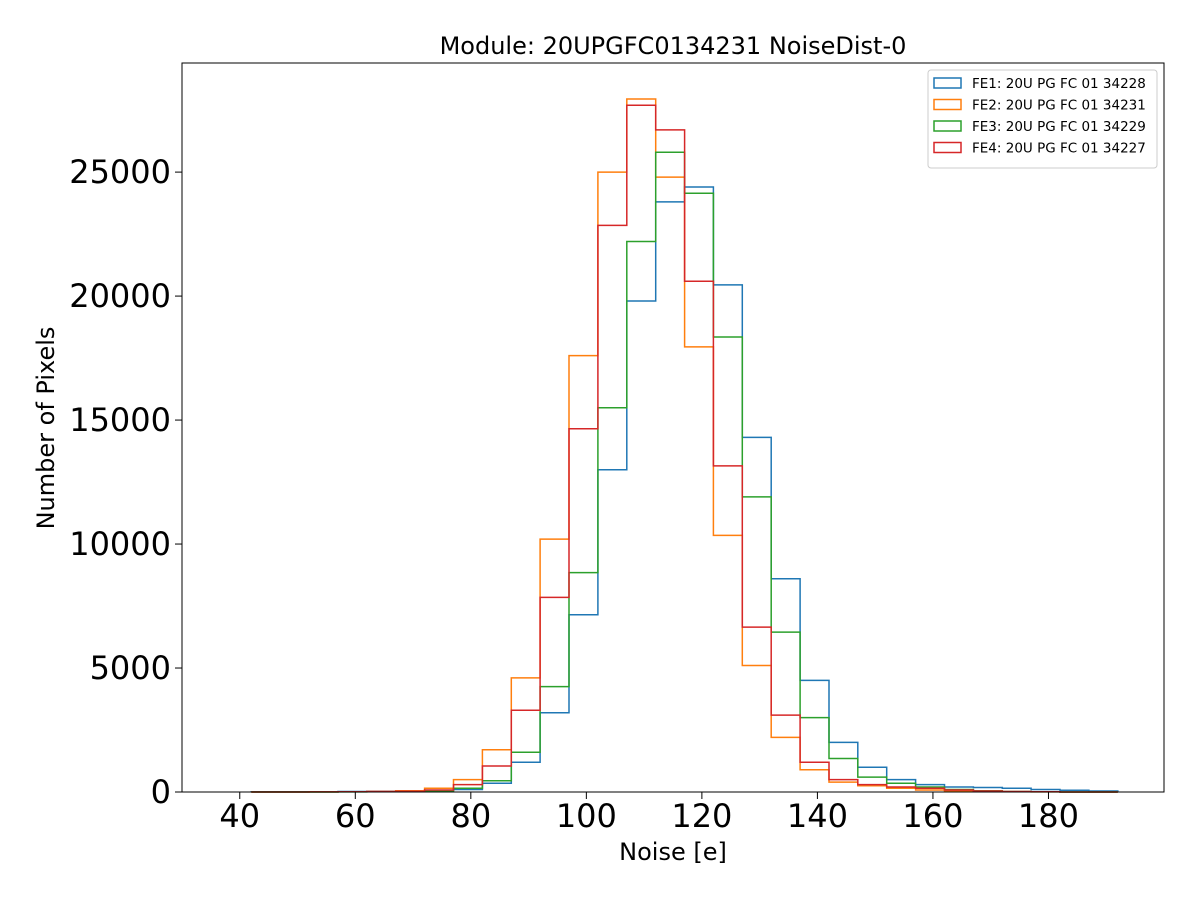 The height and width of the screenshot is (900, 1200). I want to click on legend-swatch-fe2, so click(947, 104).